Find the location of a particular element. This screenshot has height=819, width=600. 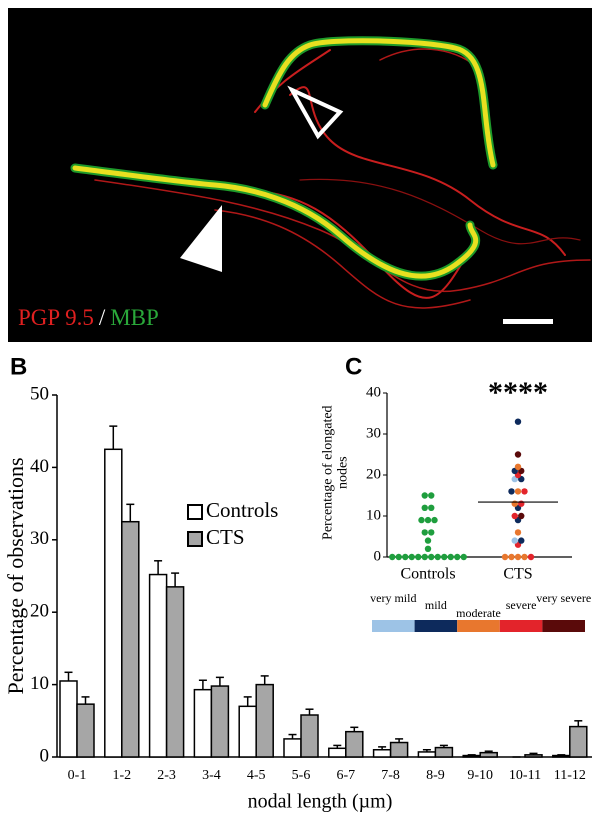

micrograph-label: PGP 9.5/MBP is located at coordinates (88, 317).